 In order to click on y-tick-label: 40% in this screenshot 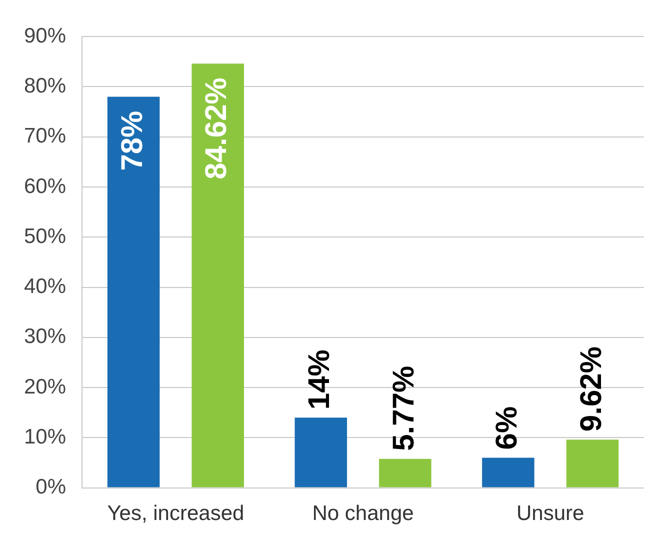, I will do `click(45, 286)`.